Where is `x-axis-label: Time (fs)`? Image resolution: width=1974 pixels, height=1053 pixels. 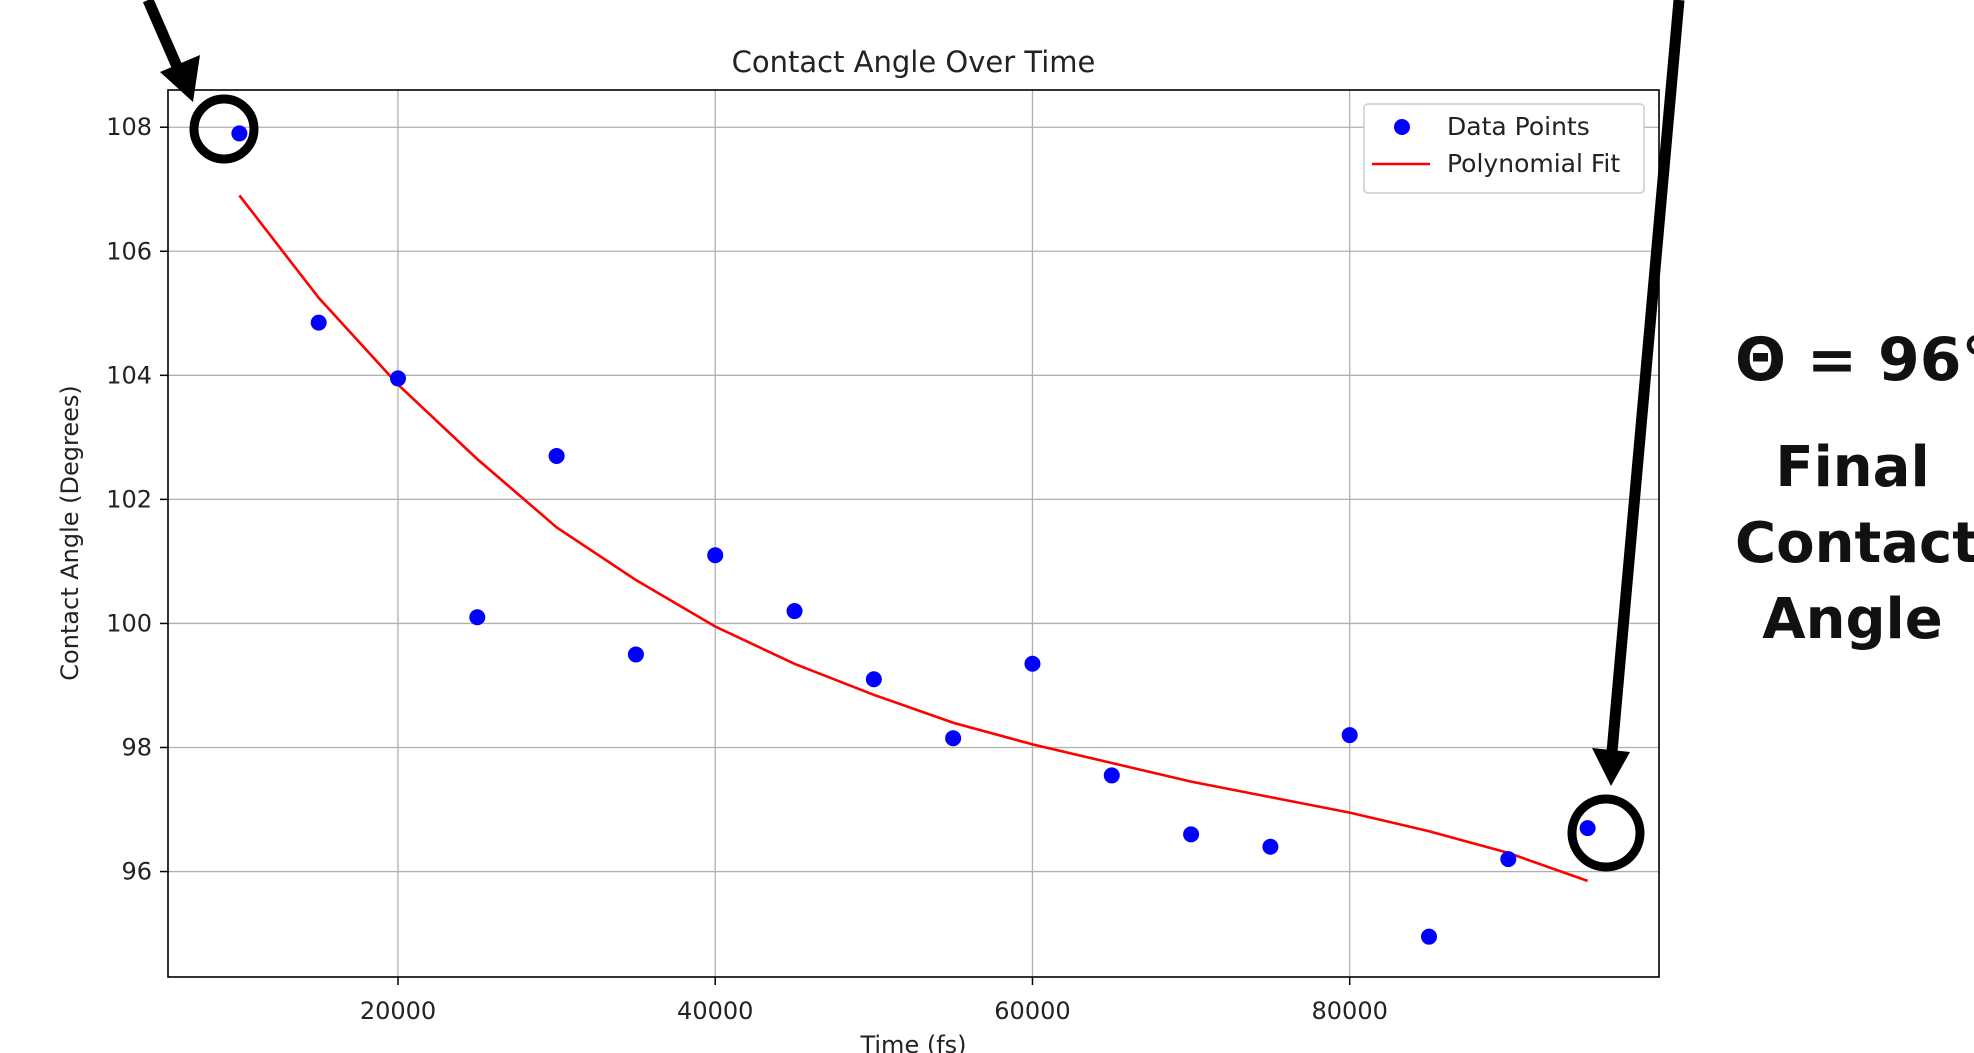 x-axis-label: Time (fs) is located at coordinates (912, 1042).